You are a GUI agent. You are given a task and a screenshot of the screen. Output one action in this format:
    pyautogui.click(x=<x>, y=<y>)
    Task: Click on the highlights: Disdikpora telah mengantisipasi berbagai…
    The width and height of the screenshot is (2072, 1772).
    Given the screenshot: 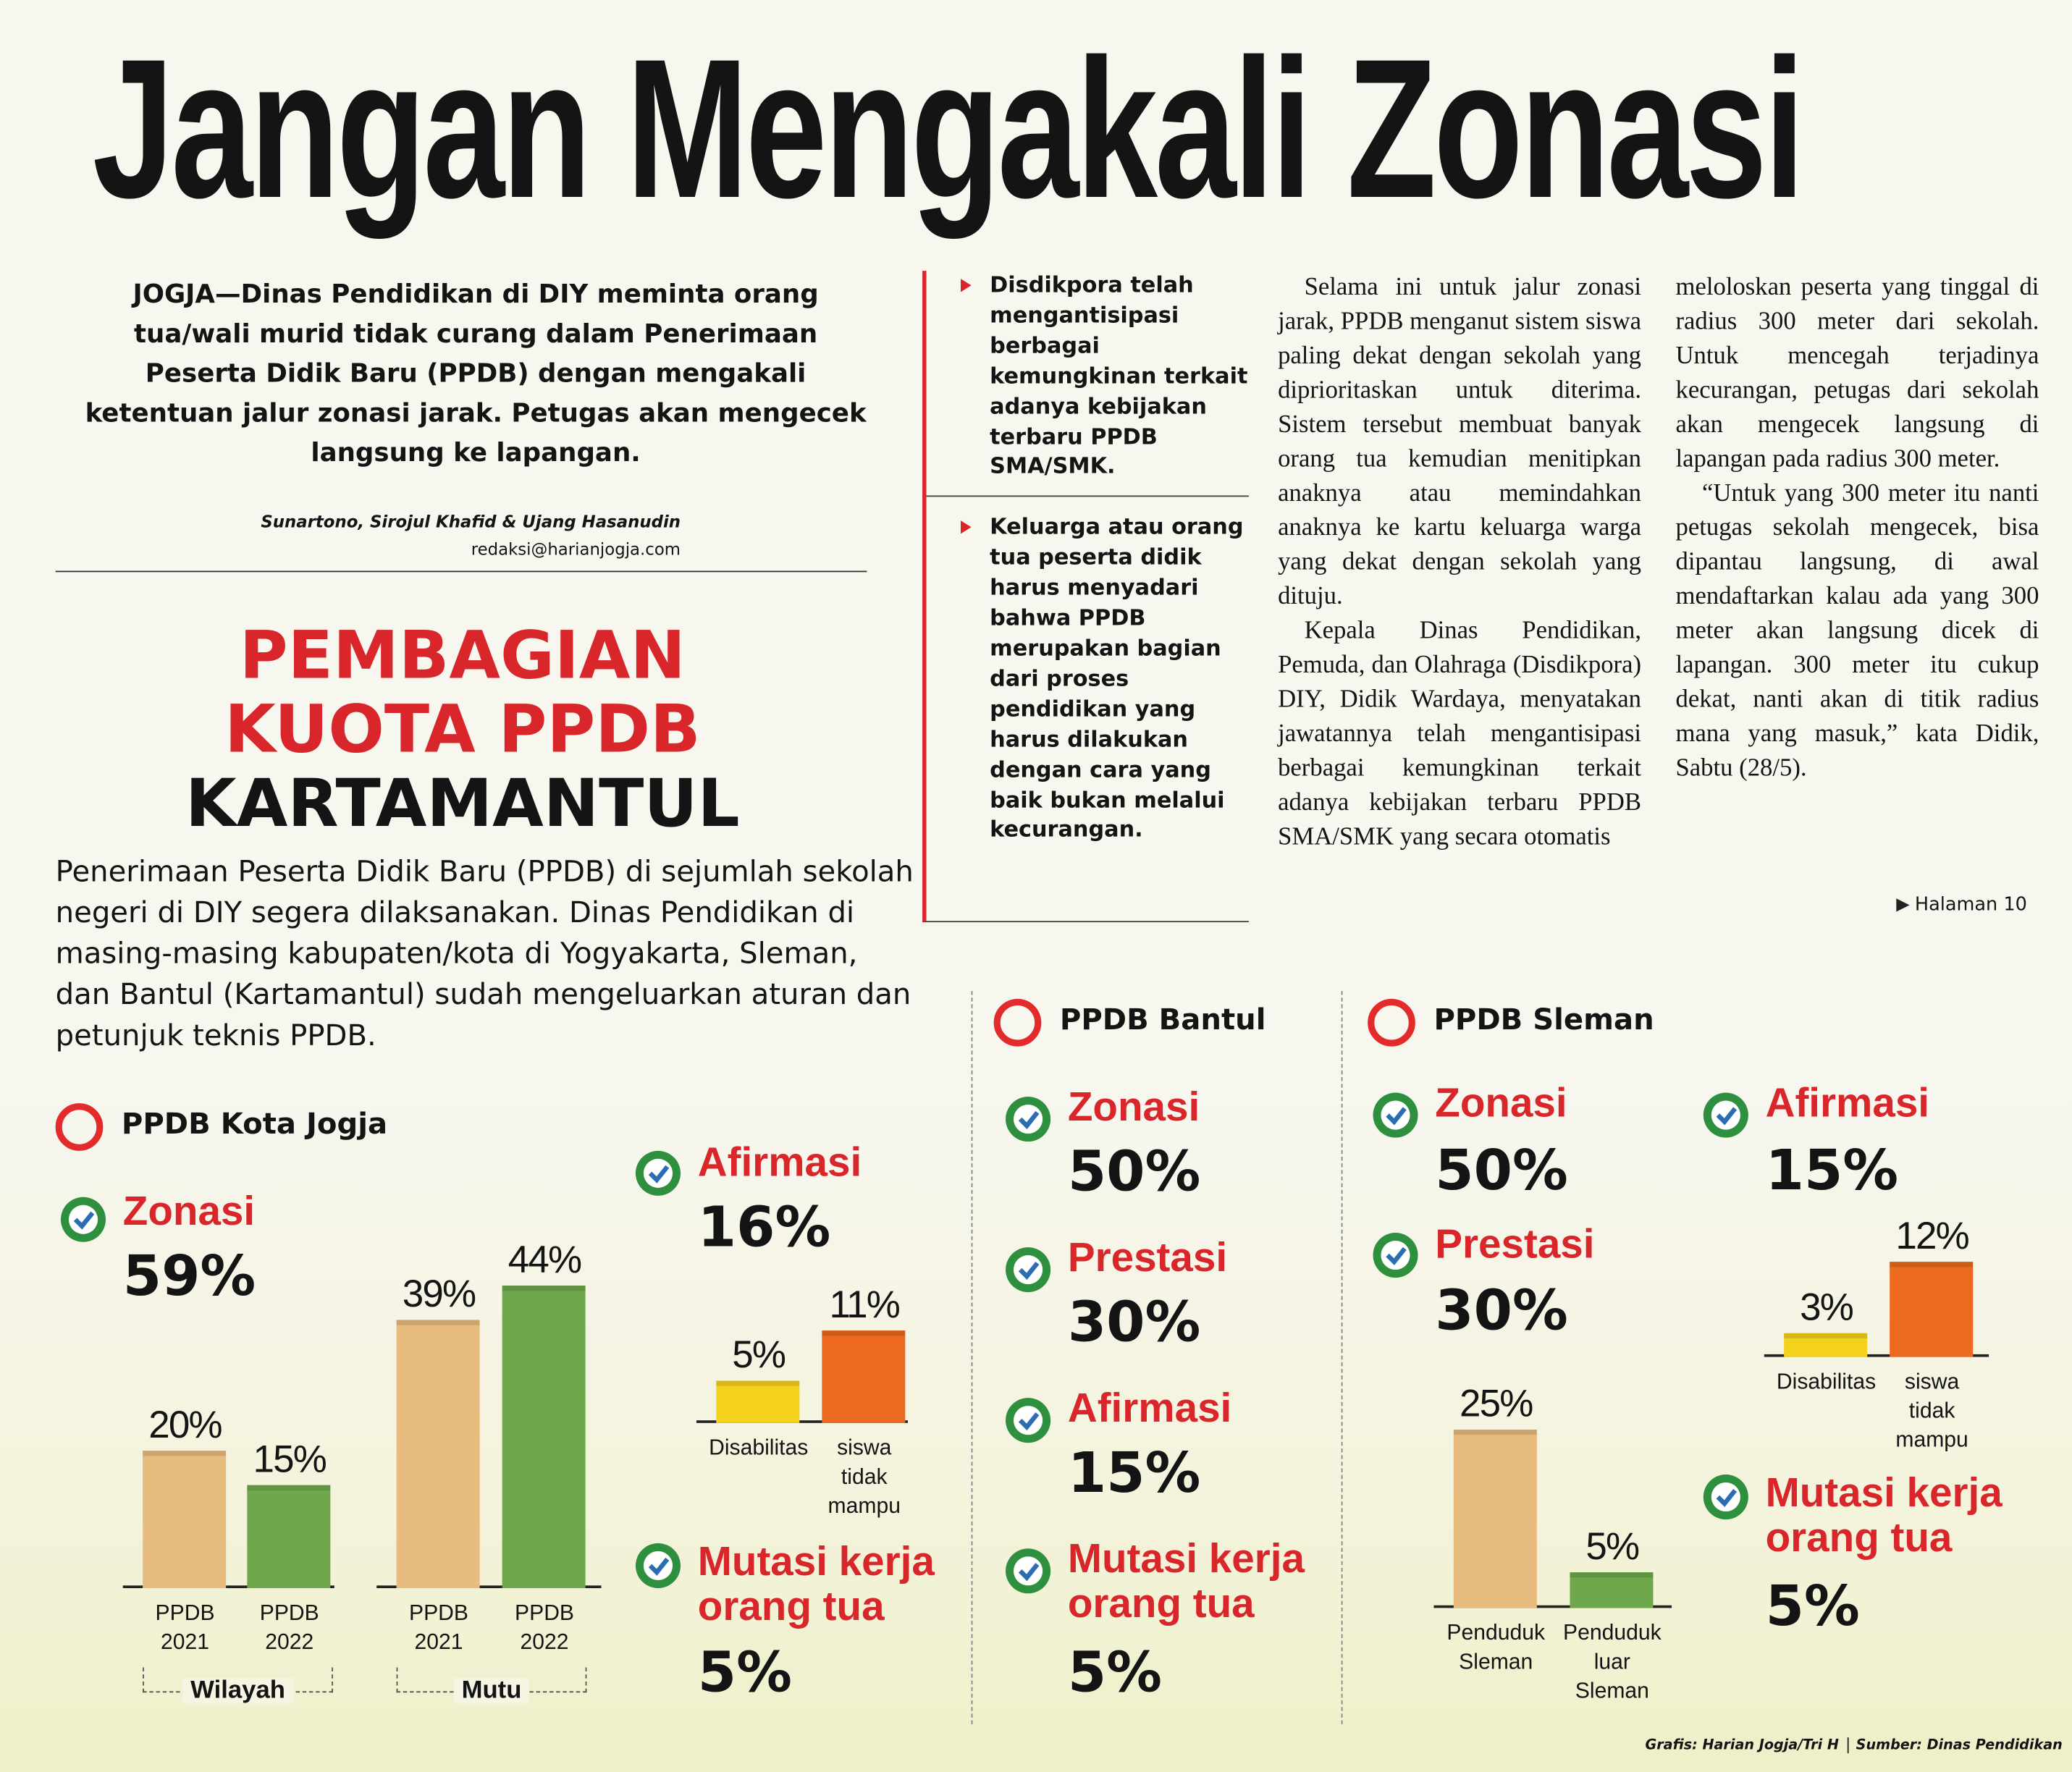 What is the action you would take?
    pyautogui.click(x=1085, y=597)
    